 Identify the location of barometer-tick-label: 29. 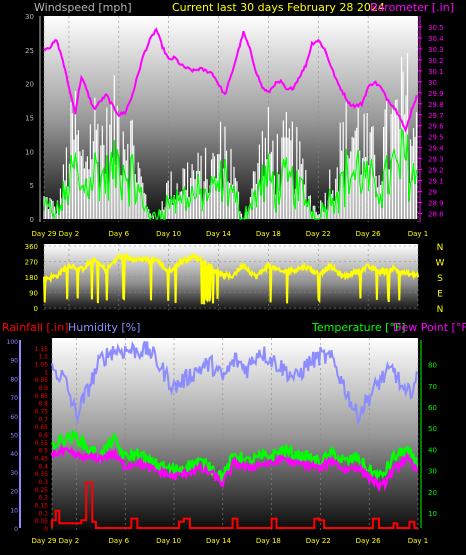
(432, 193).